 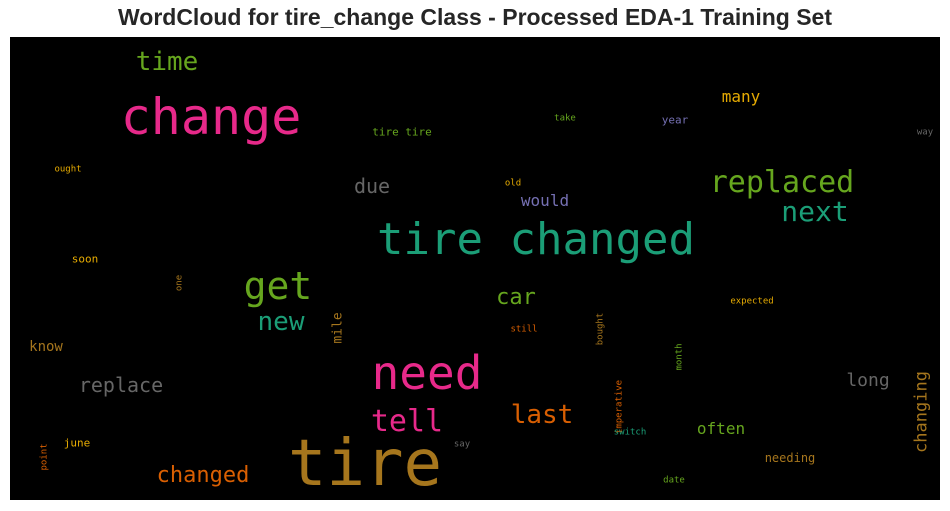 I want to click on word-need: need, so click(x=427, y=373).